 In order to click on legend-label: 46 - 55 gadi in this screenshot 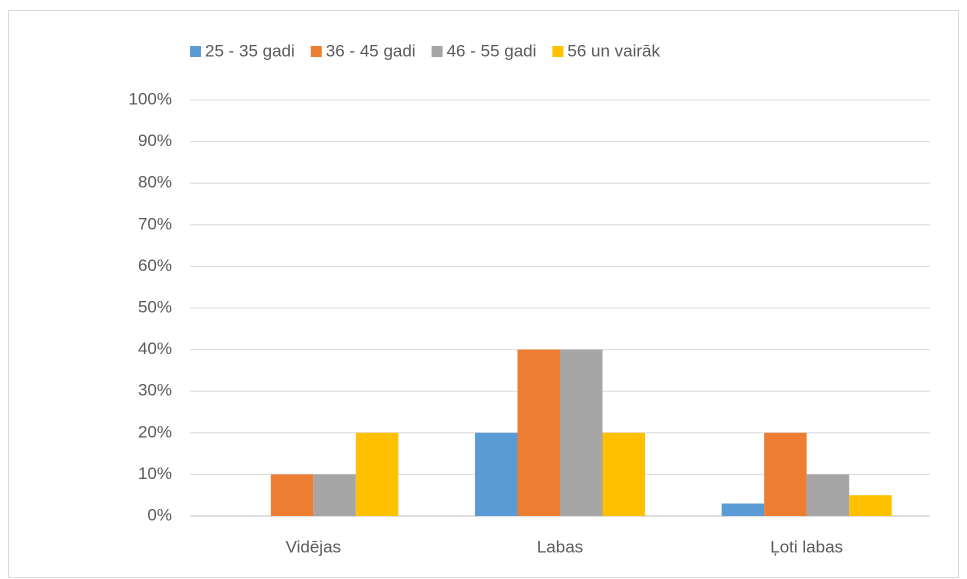, I will do `click(492, 50)`.